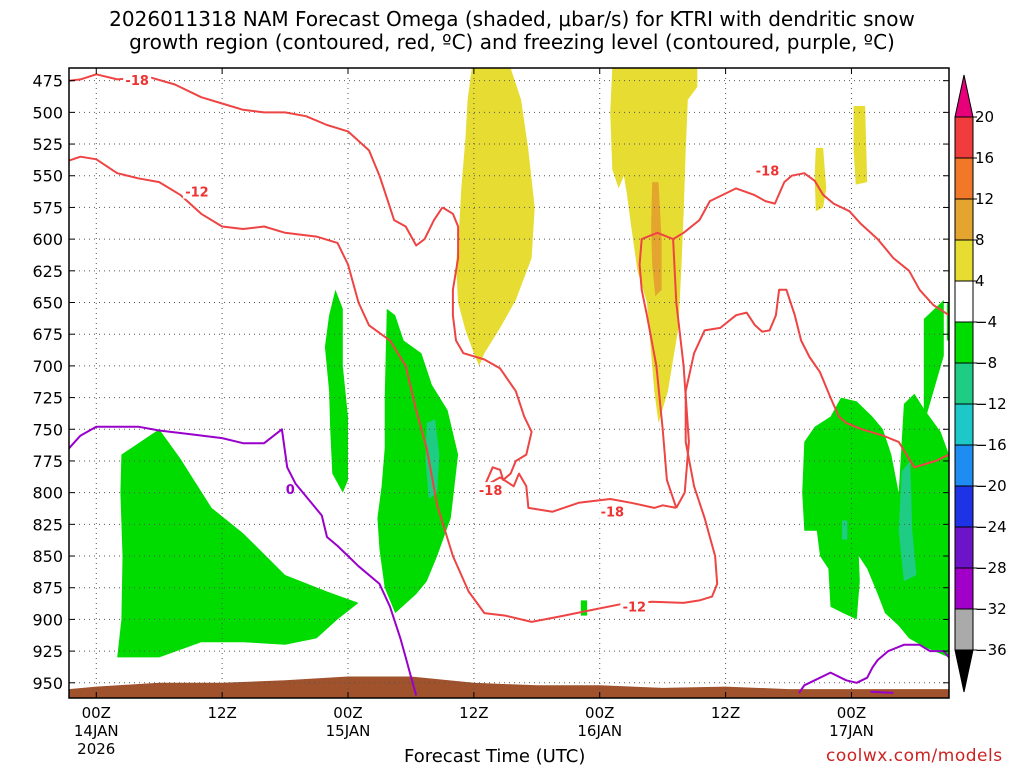 Image resolution: width=1024 pixels, height=768 pixels. Describe the element at coordinates (613, 513) in the screenshot. I see `contour-label-3: -18` at that location.